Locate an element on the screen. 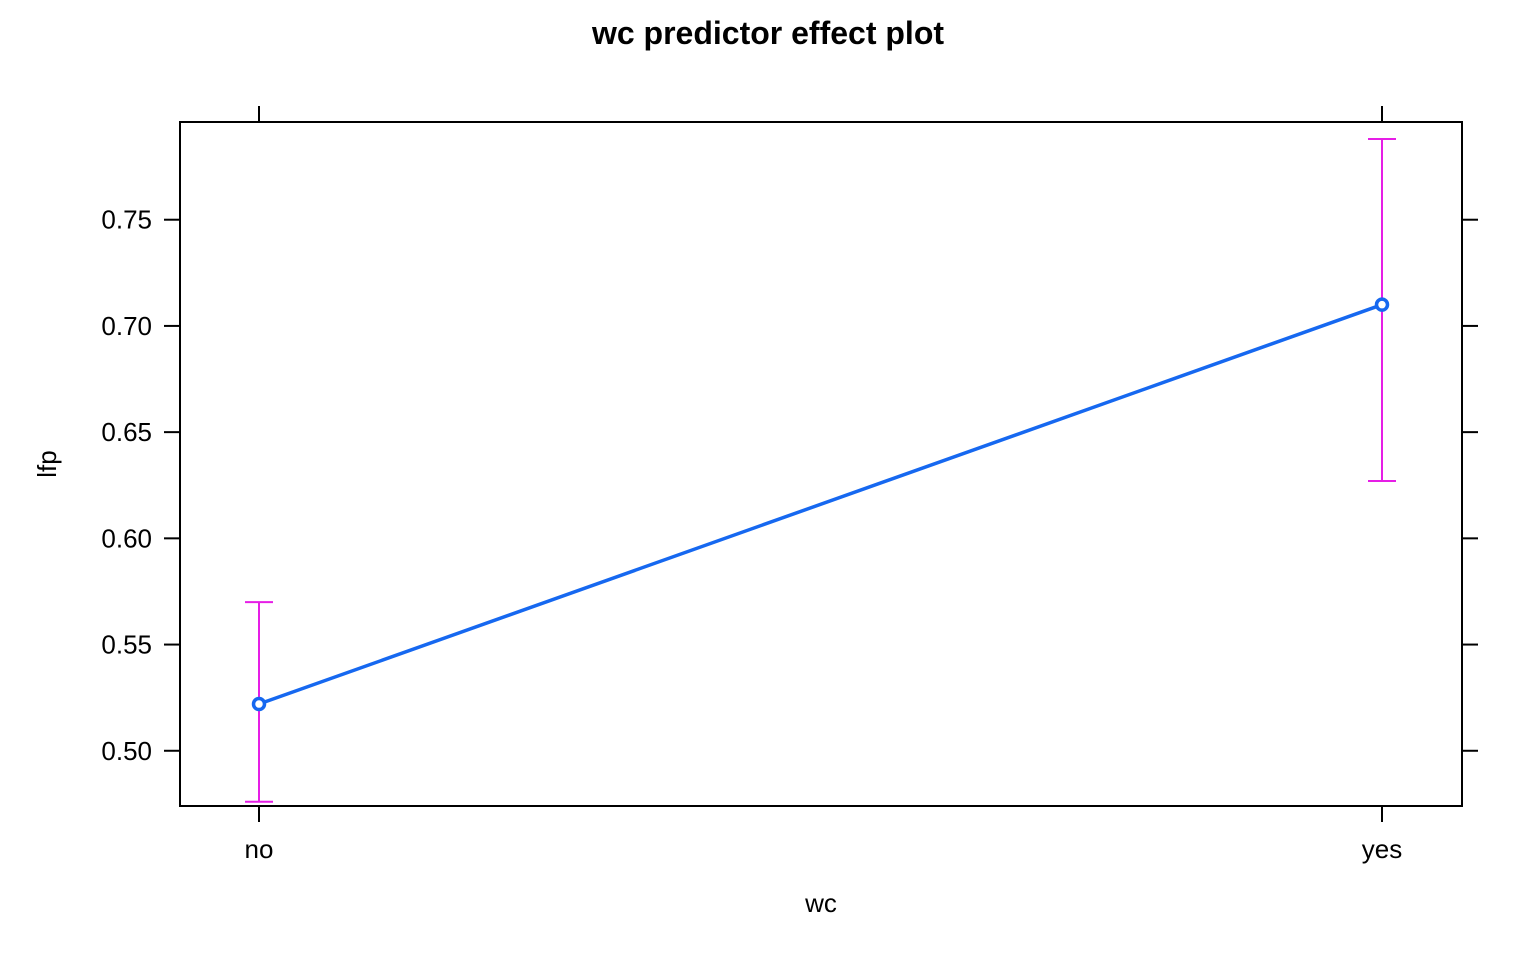 The image size is (1536, 960). y-tick-label: 0.70 is located at coordinates (126, 326).